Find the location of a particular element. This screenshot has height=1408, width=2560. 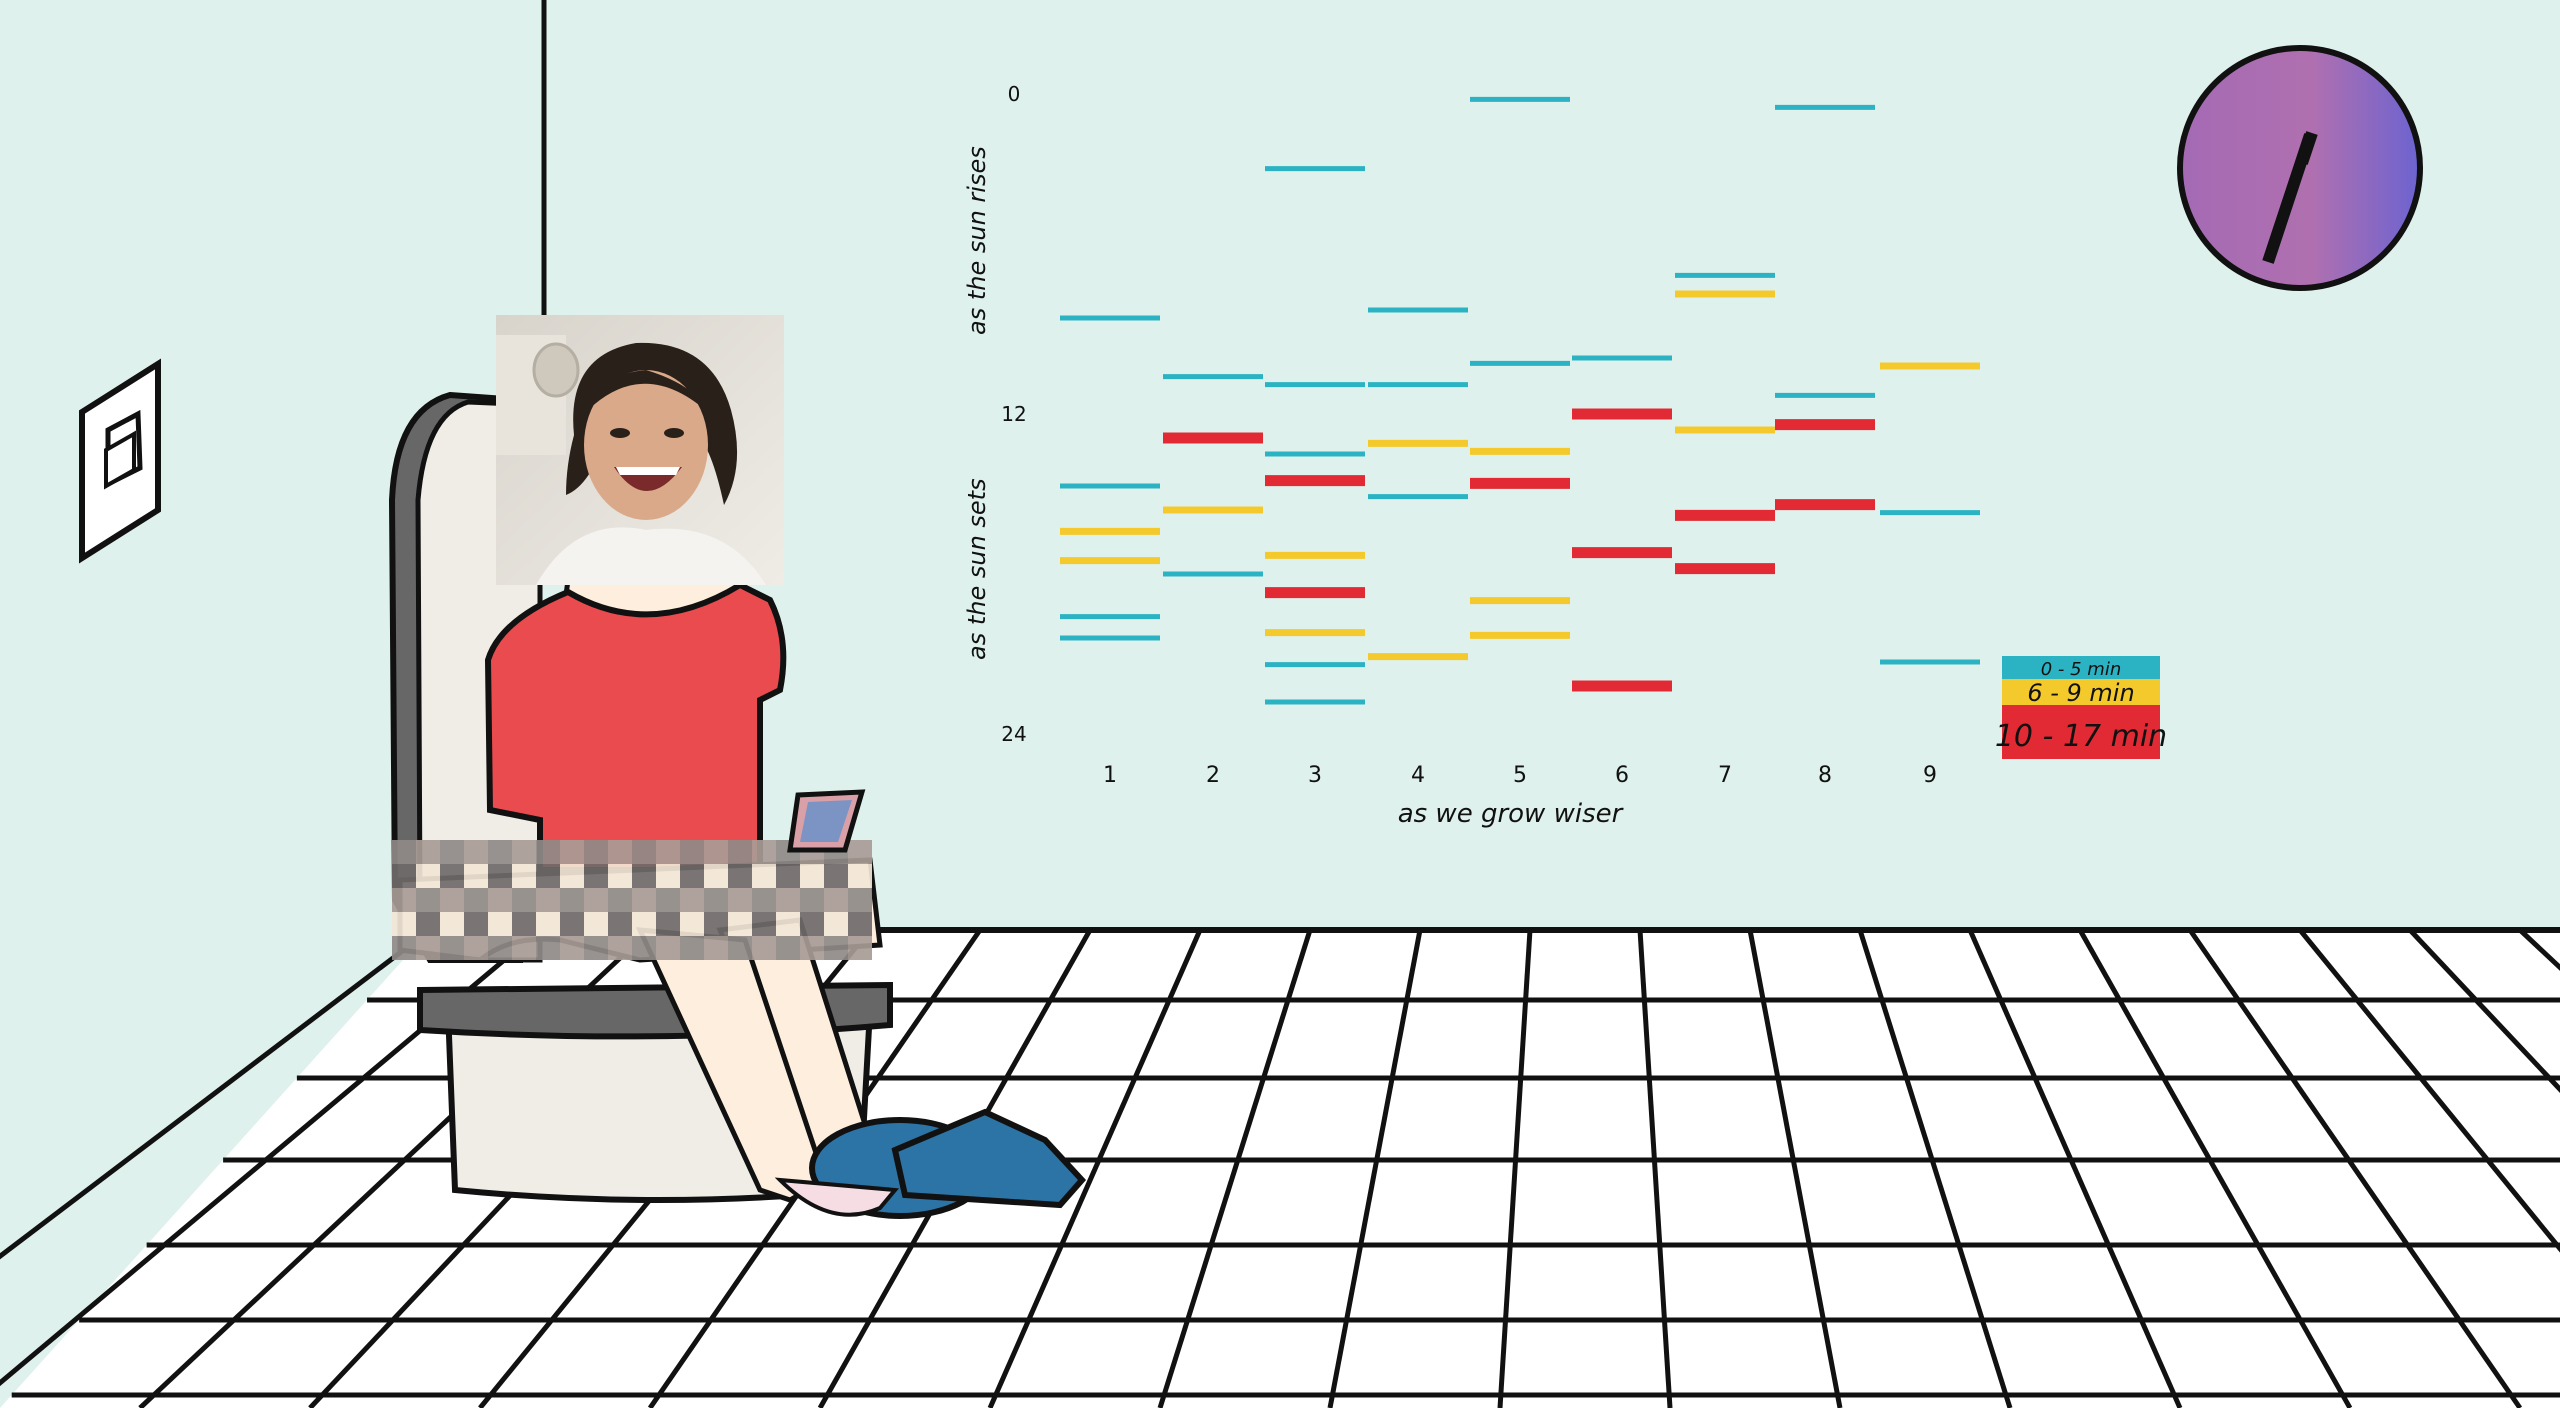

legend-swatch-short is located at coordinates (2081, 667).